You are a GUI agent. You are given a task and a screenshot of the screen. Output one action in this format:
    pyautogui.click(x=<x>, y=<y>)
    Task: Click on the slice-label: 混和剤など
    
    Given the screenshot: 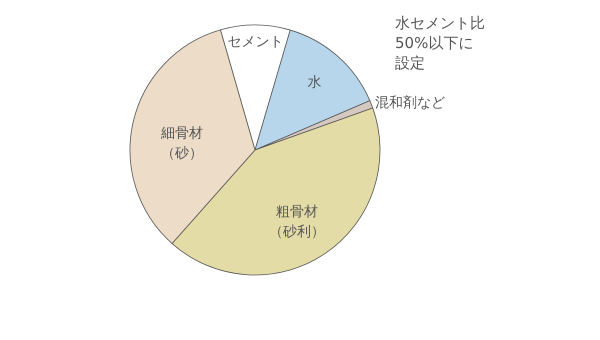 What is the action you would take?
    pyautogui.click(x=410, y=102)
    